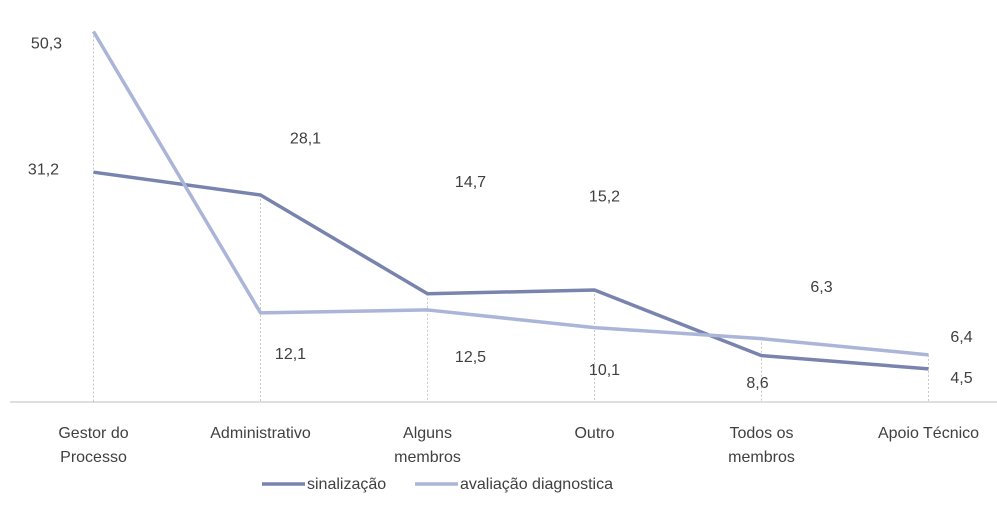 The height and width of the screenshot is (525, 997). What do you see at coordinates (260, 433) in the screenshot?
I see `x-tick-label: Administrativo` at bounding box center [260, 433].